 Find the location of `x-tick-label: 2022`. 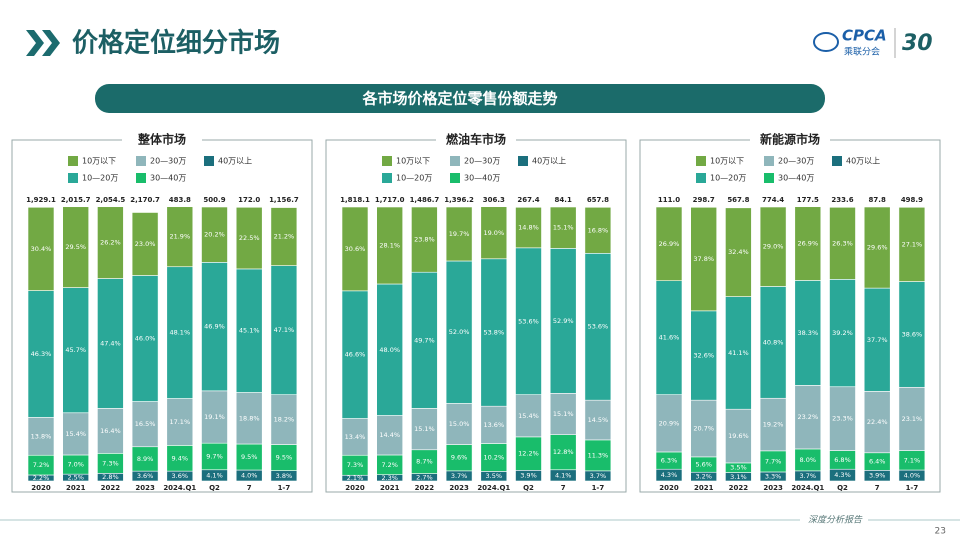

x-tick-label: 2022 is located at coordinates (425, 488).